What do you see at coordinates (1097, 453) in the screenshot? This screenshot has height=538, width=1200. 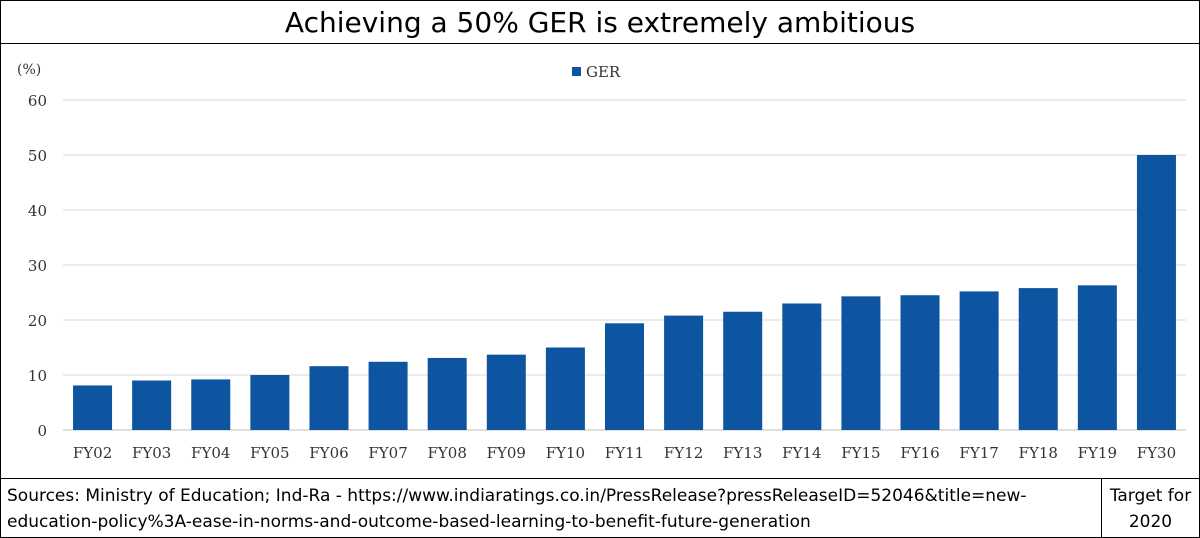 I see `x-tick-label: FY19` at bounding box center [1097, 453].